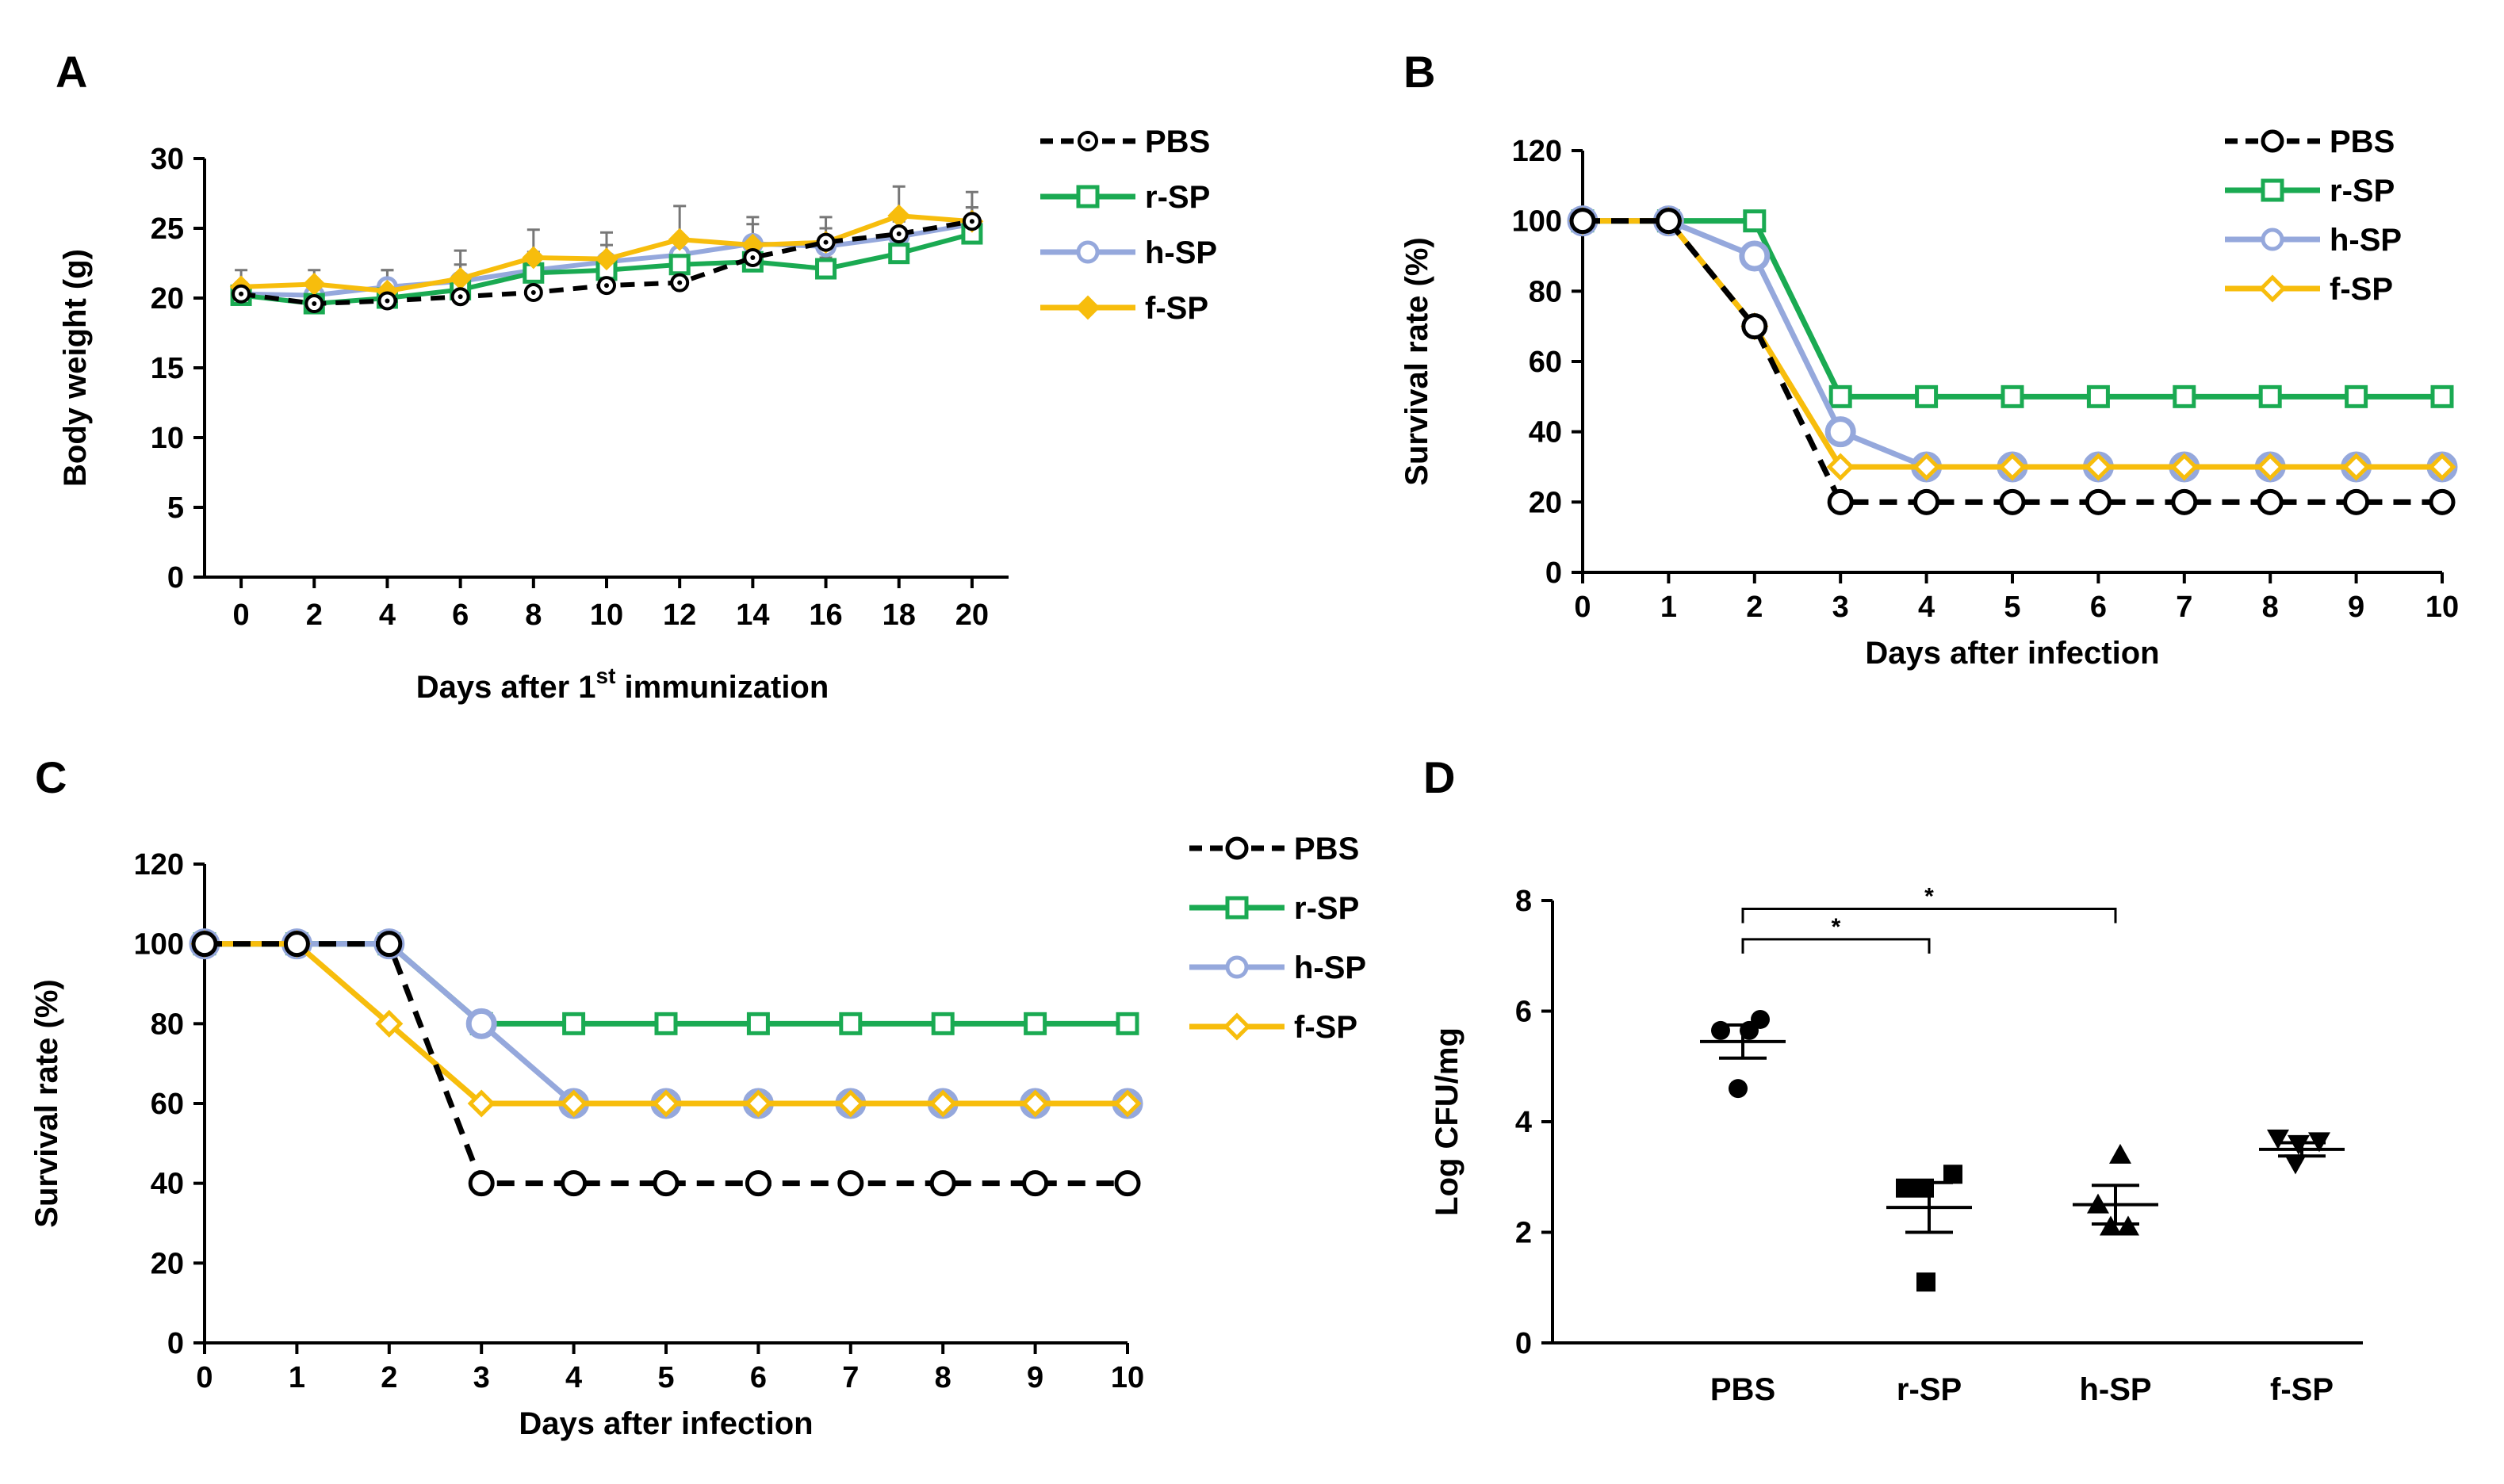  What do you see at coordinates (2362, 191) in the screenshot?
I see `legend-label-r-sp: r-SP` at bounding box center [2362, 191].